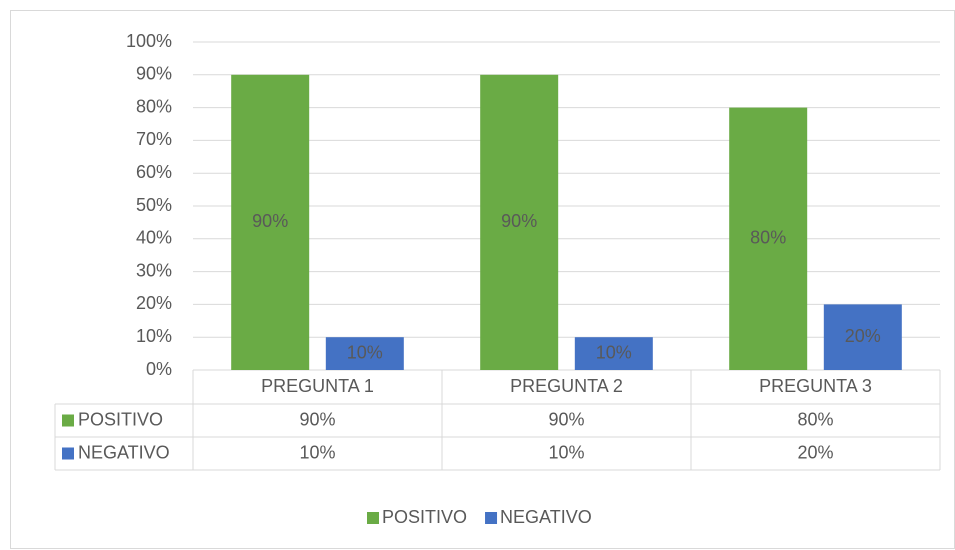  What do you see at coordinates (815, 386) in the screenshot?
I see `x-tick-label: PREGUNTA 3` at bounding box center [815, 386].